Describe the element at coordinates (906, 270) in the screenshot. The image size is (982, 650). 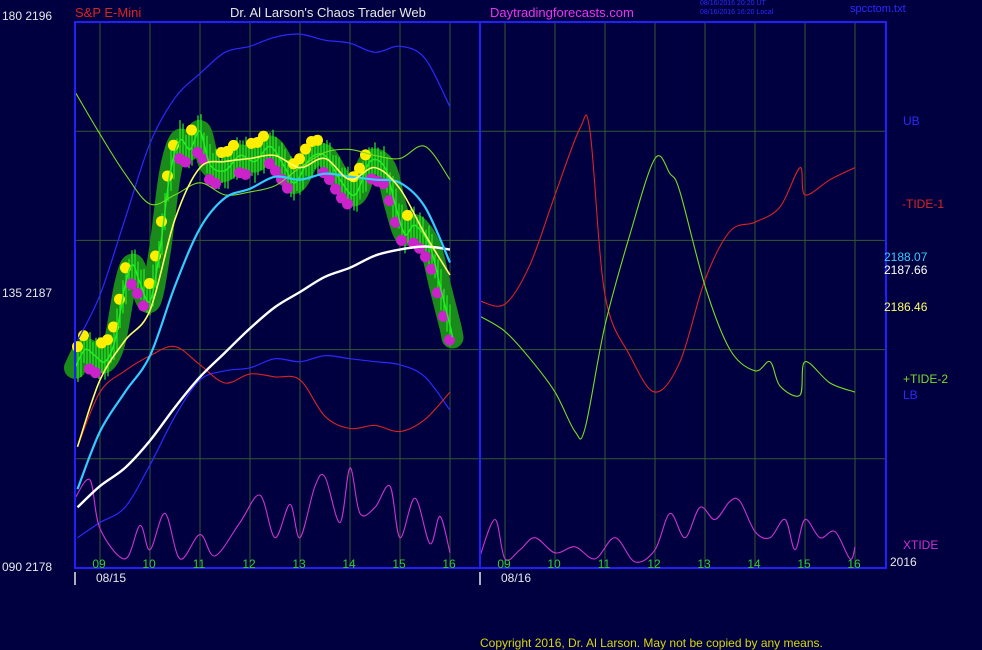
I see `value-label-ema-fast: 2187.66` at that location.